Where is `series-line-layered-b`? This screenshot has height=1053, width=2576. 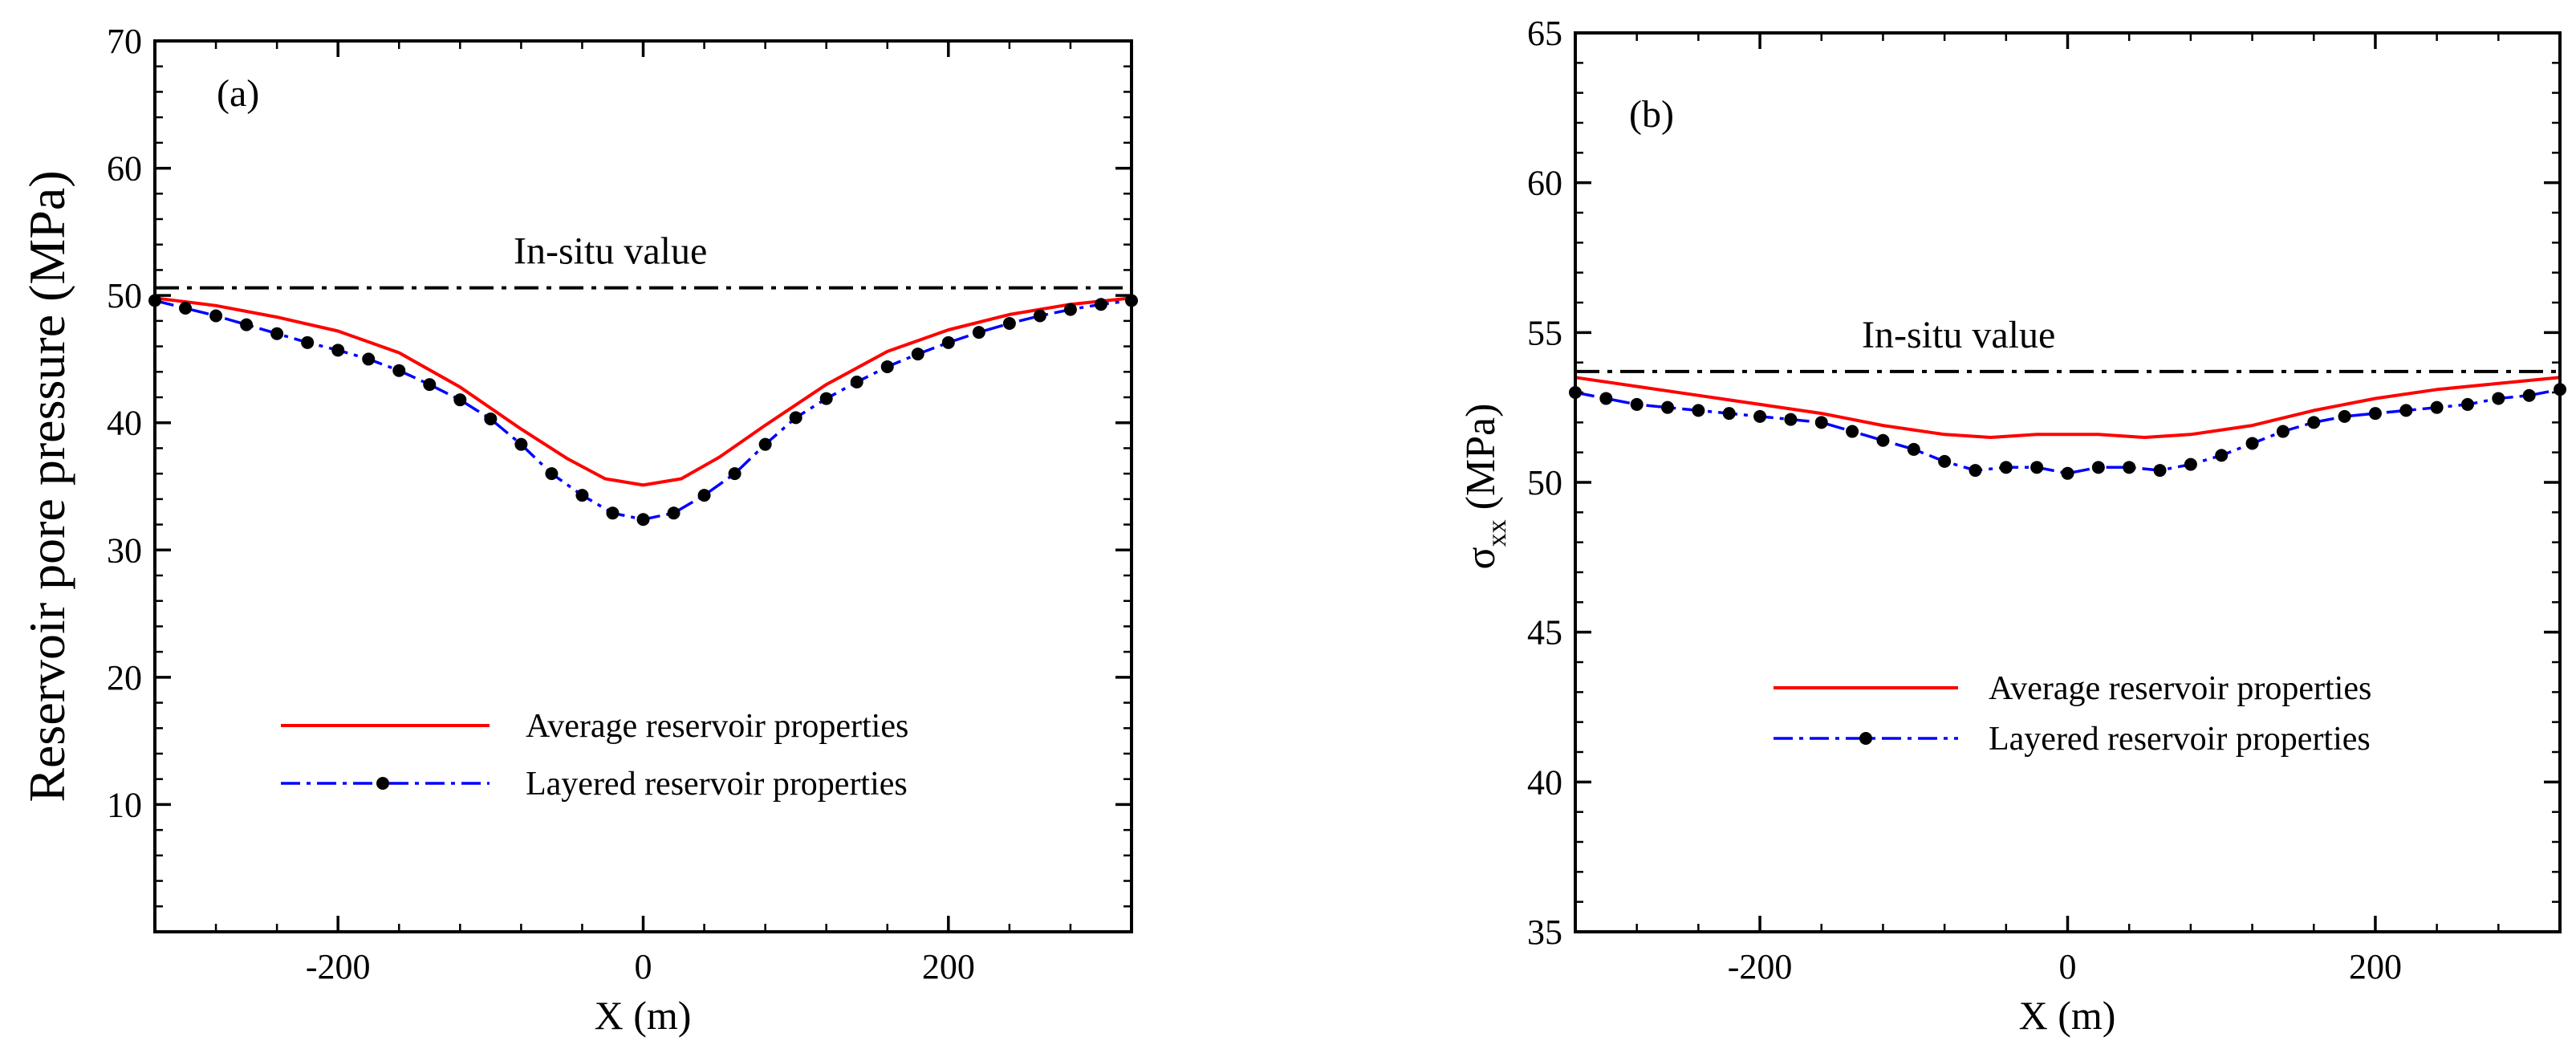
series-line-layered-b is located at coordinates (2068, 431).